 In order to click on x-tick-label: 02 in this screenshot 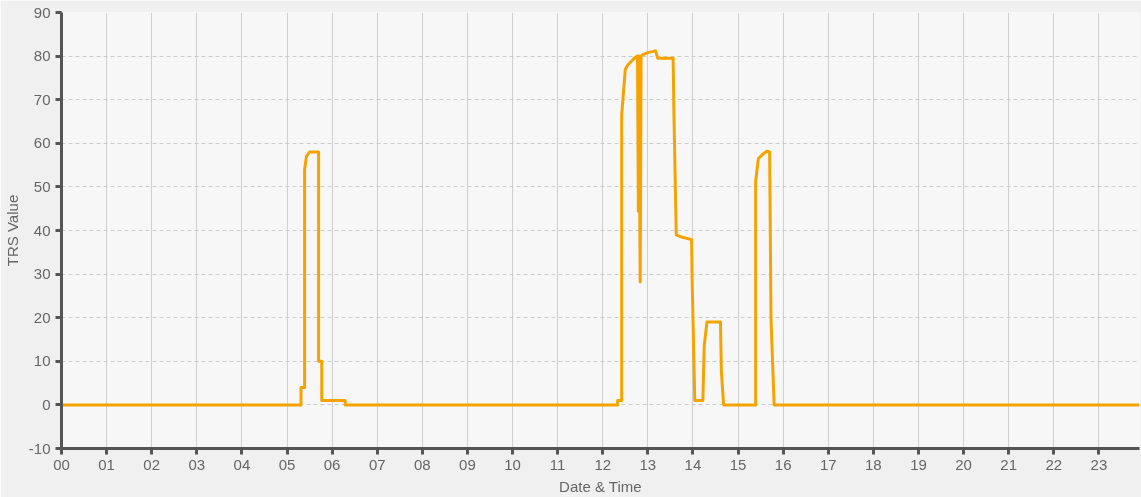, I will do `click(152, 464)`.